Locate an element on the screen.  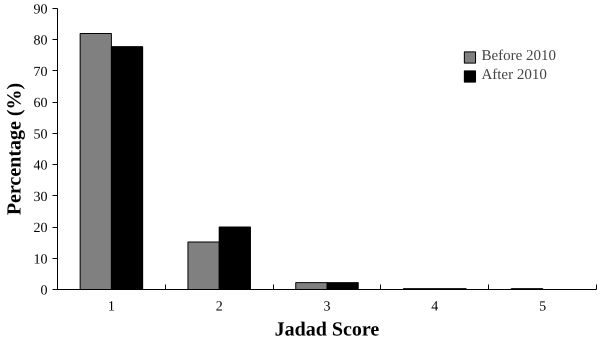
y-tick-label: 80 is located at coordinates (41, 41).